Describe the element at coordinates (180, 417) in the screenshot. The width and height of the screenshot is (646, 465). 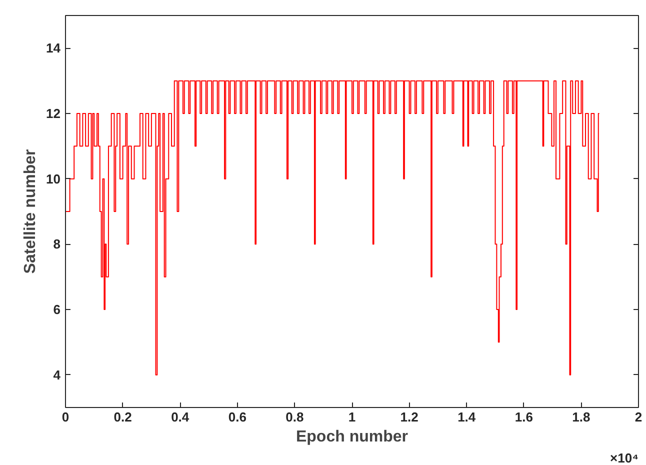
I see `x-tick-label: 0.4` at that location.